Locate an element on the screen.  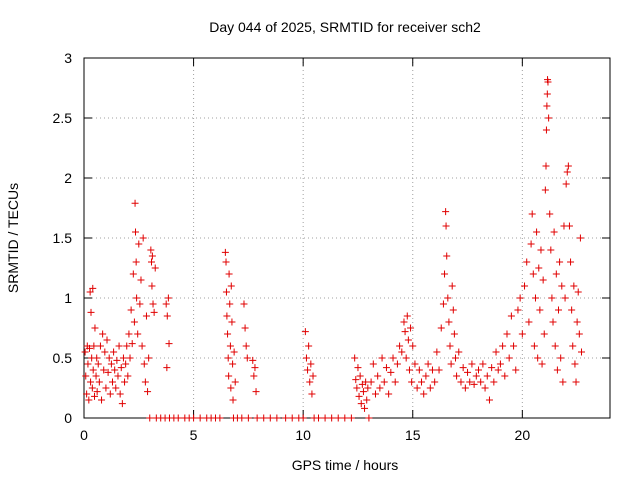
y-axis-label: SRMTID / TECUs is located at coordinates (13, 238).